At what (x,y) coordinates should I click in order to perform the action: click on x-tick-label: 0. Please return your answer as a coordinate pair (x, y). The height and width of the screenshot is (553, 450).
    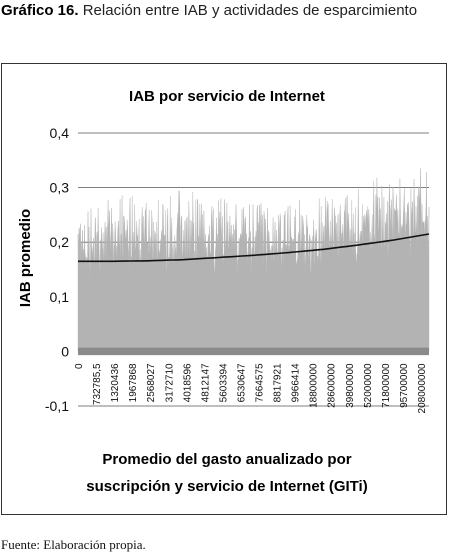
    Looking at the image, I should click on (79, 366).